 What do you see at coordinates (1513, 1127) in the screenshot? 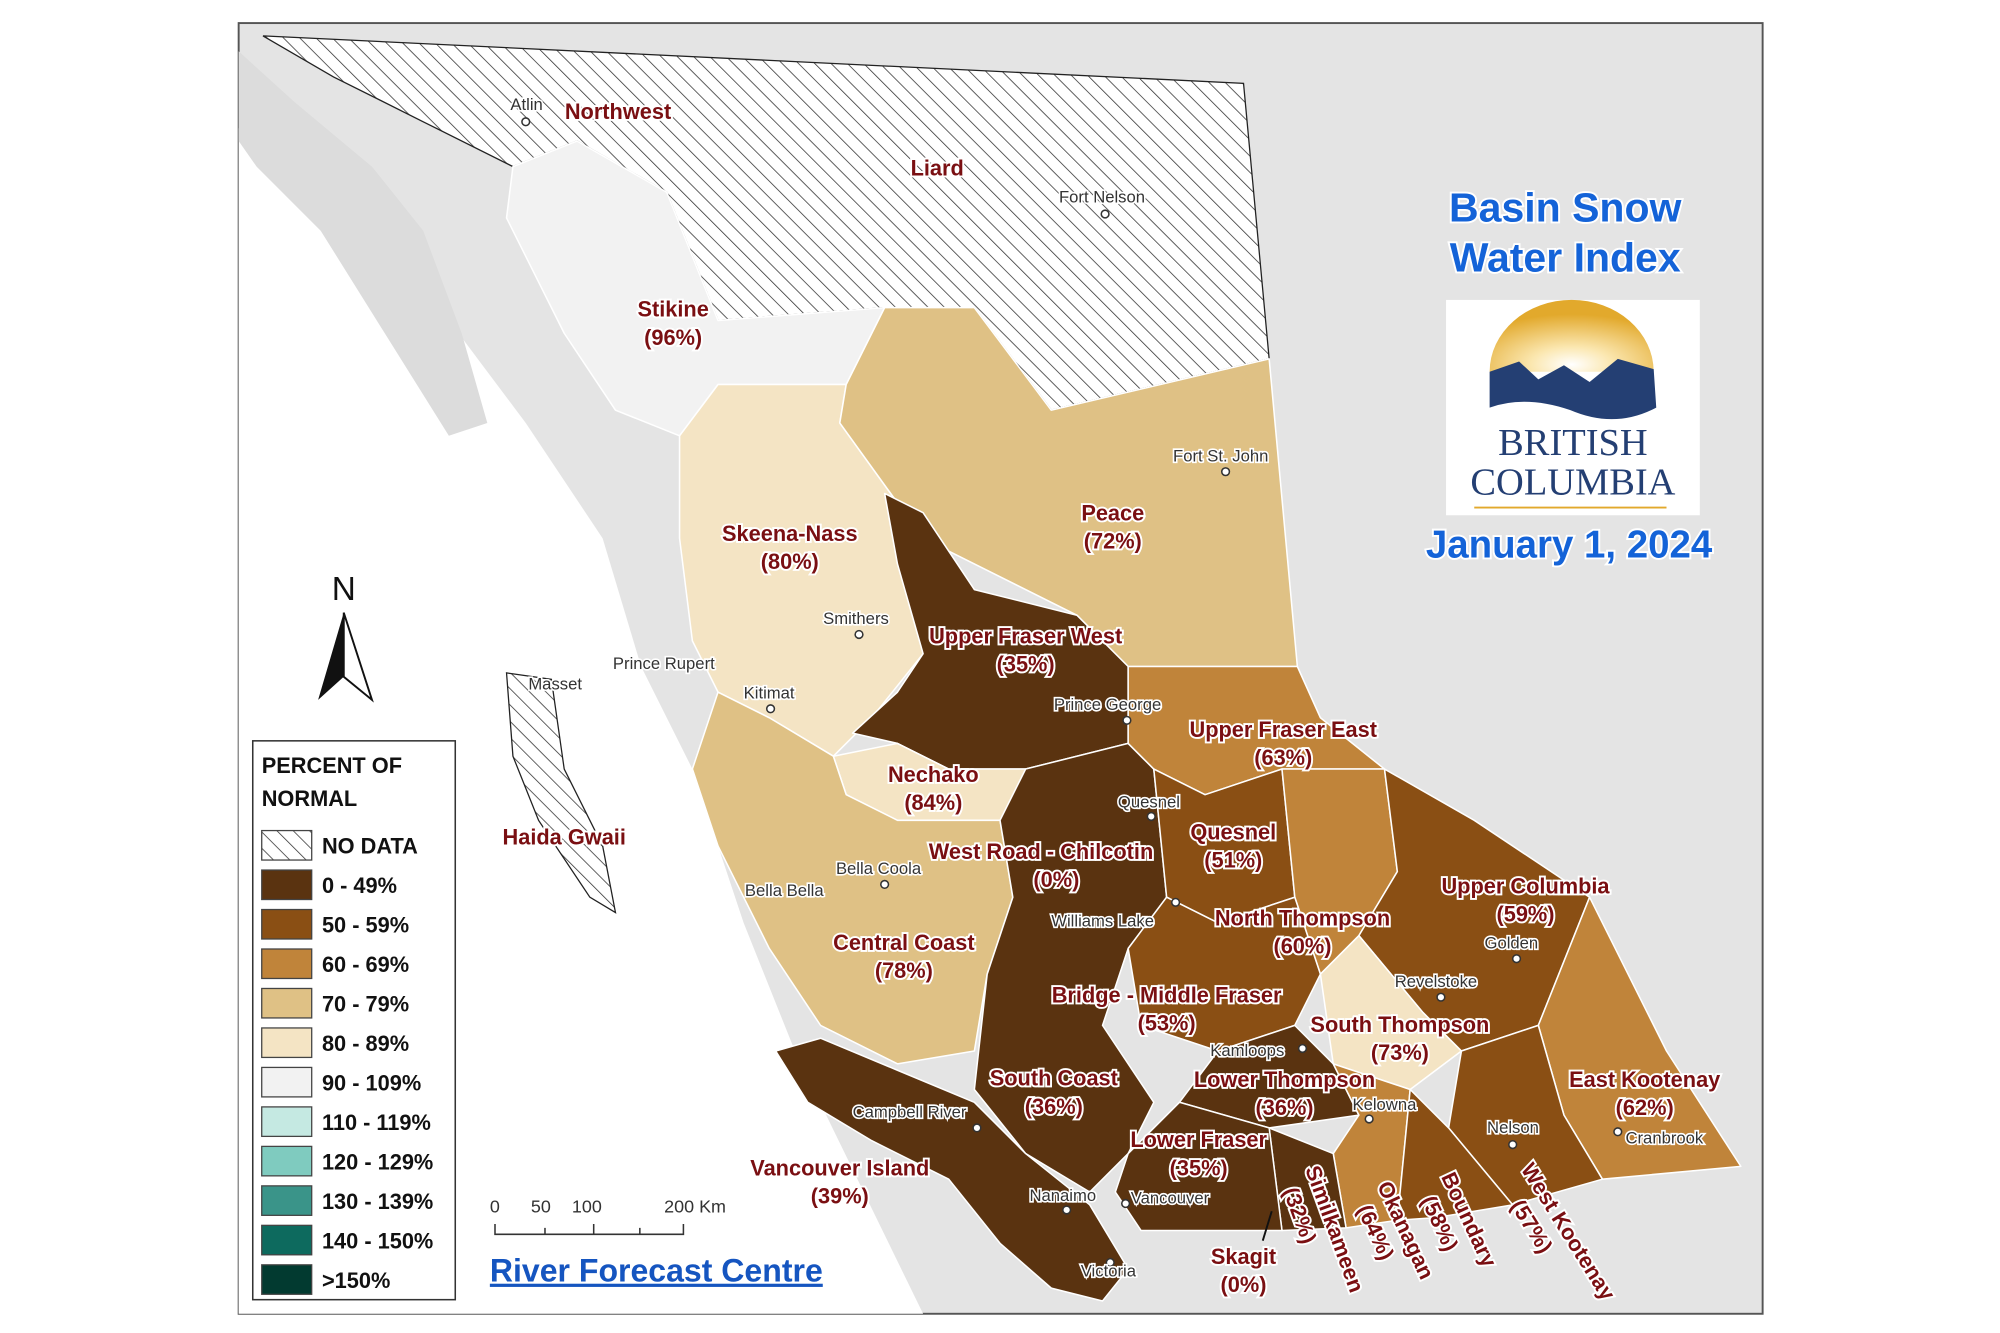
I see `svg-text: Nelson` at bounding box center [1513, 1127].